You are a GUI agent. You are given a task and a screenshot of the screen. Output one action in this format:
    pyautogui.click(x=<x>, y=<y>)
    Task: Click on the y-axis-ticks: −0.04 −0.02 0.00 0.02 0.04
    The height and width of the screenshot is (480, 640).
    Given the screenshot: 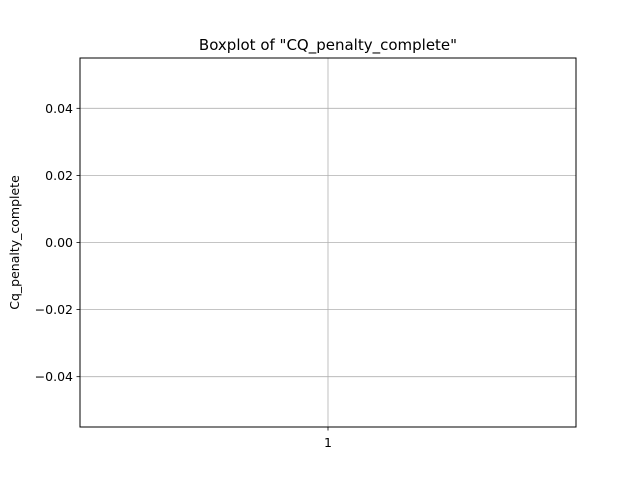 What is the action you would take?
    pyautogui.click(x=57, y=242)
    